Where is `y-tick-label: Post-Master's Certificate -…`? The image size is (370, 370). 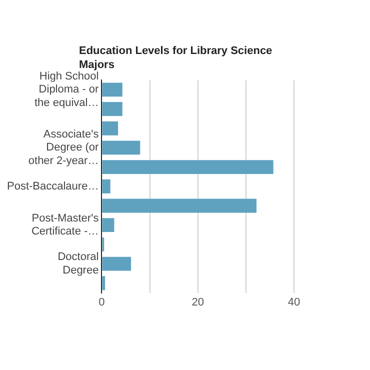 y-tick-label: Post-Master's Certificate -… is located at coordinates (65, 225).